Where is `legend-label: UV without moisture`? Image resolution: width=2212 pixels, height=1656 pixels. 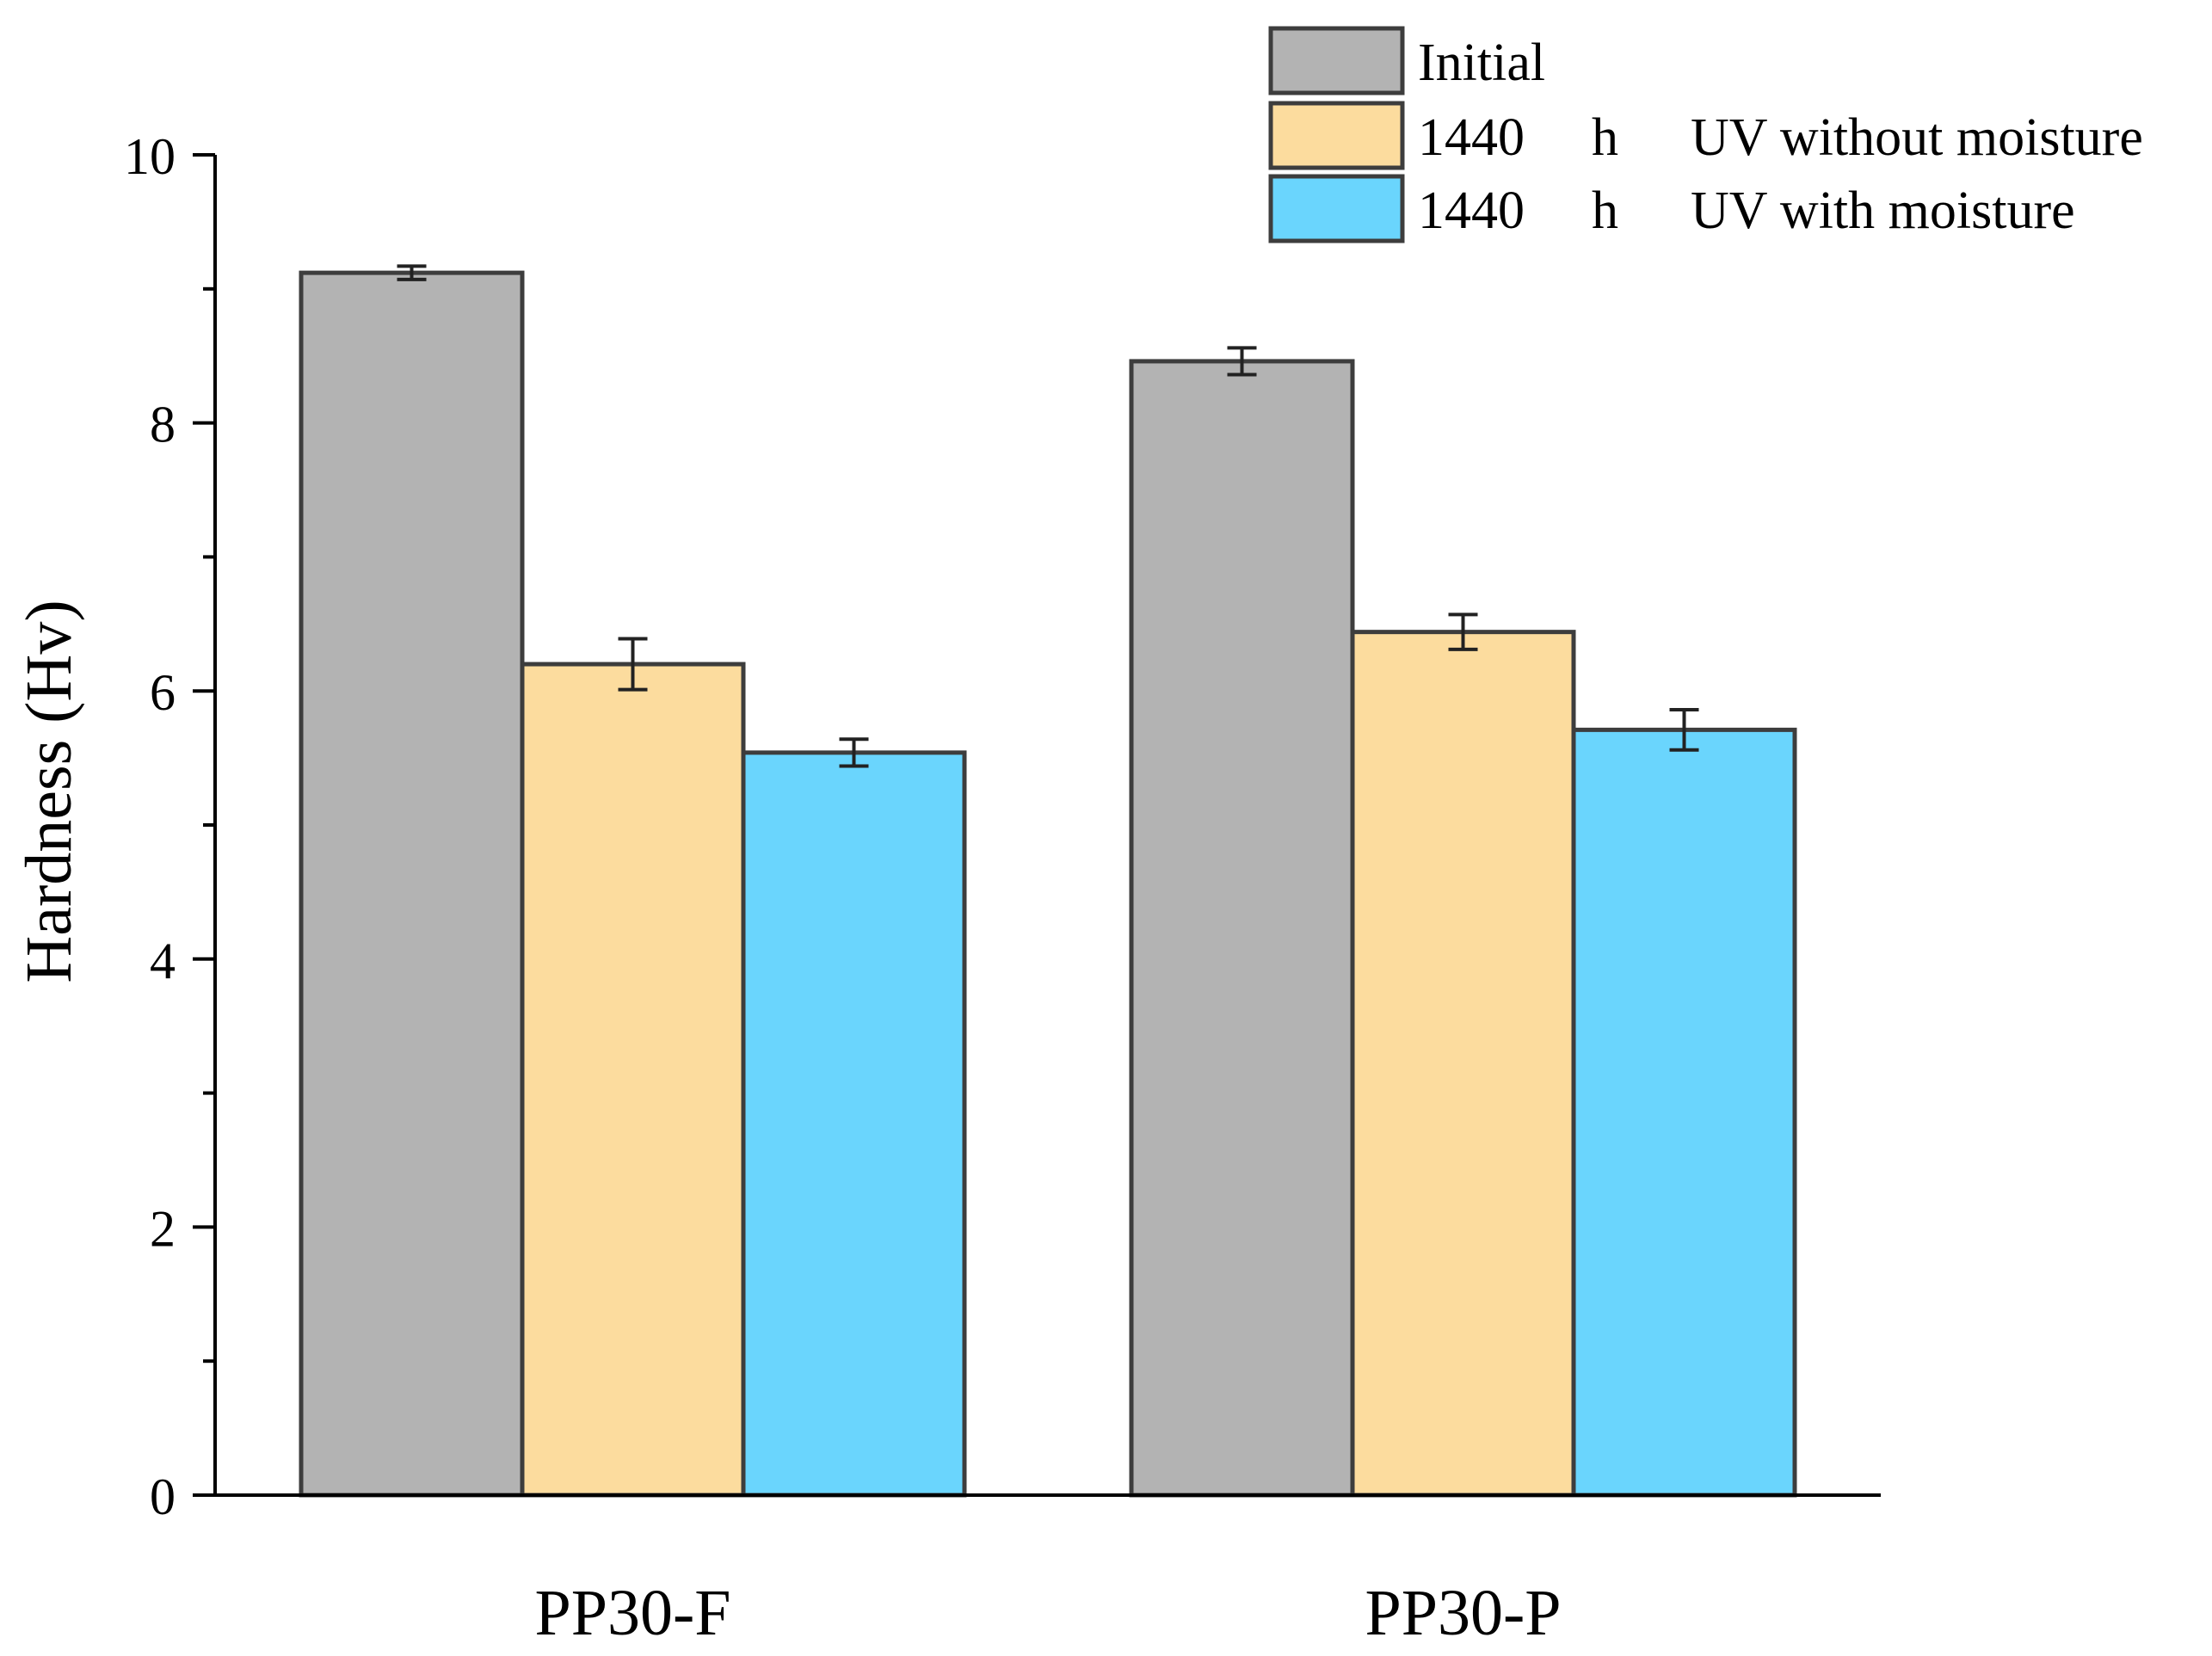
legend-label: UV without moisture is located at coordinates (1917, 137).